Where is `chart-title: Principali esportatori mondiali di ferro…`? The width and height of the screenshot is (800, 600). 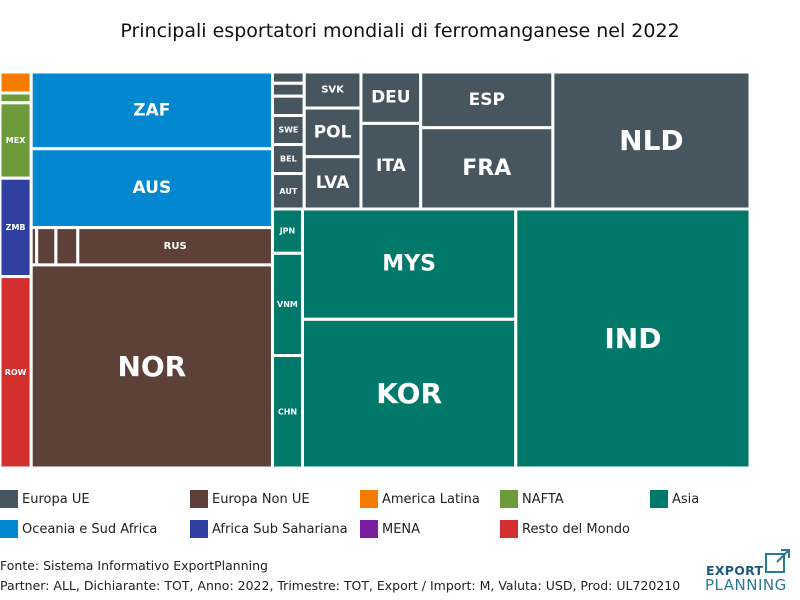
chart-title: Principali esportatori mondiali di ferro… is located at coordinates (400, 31).